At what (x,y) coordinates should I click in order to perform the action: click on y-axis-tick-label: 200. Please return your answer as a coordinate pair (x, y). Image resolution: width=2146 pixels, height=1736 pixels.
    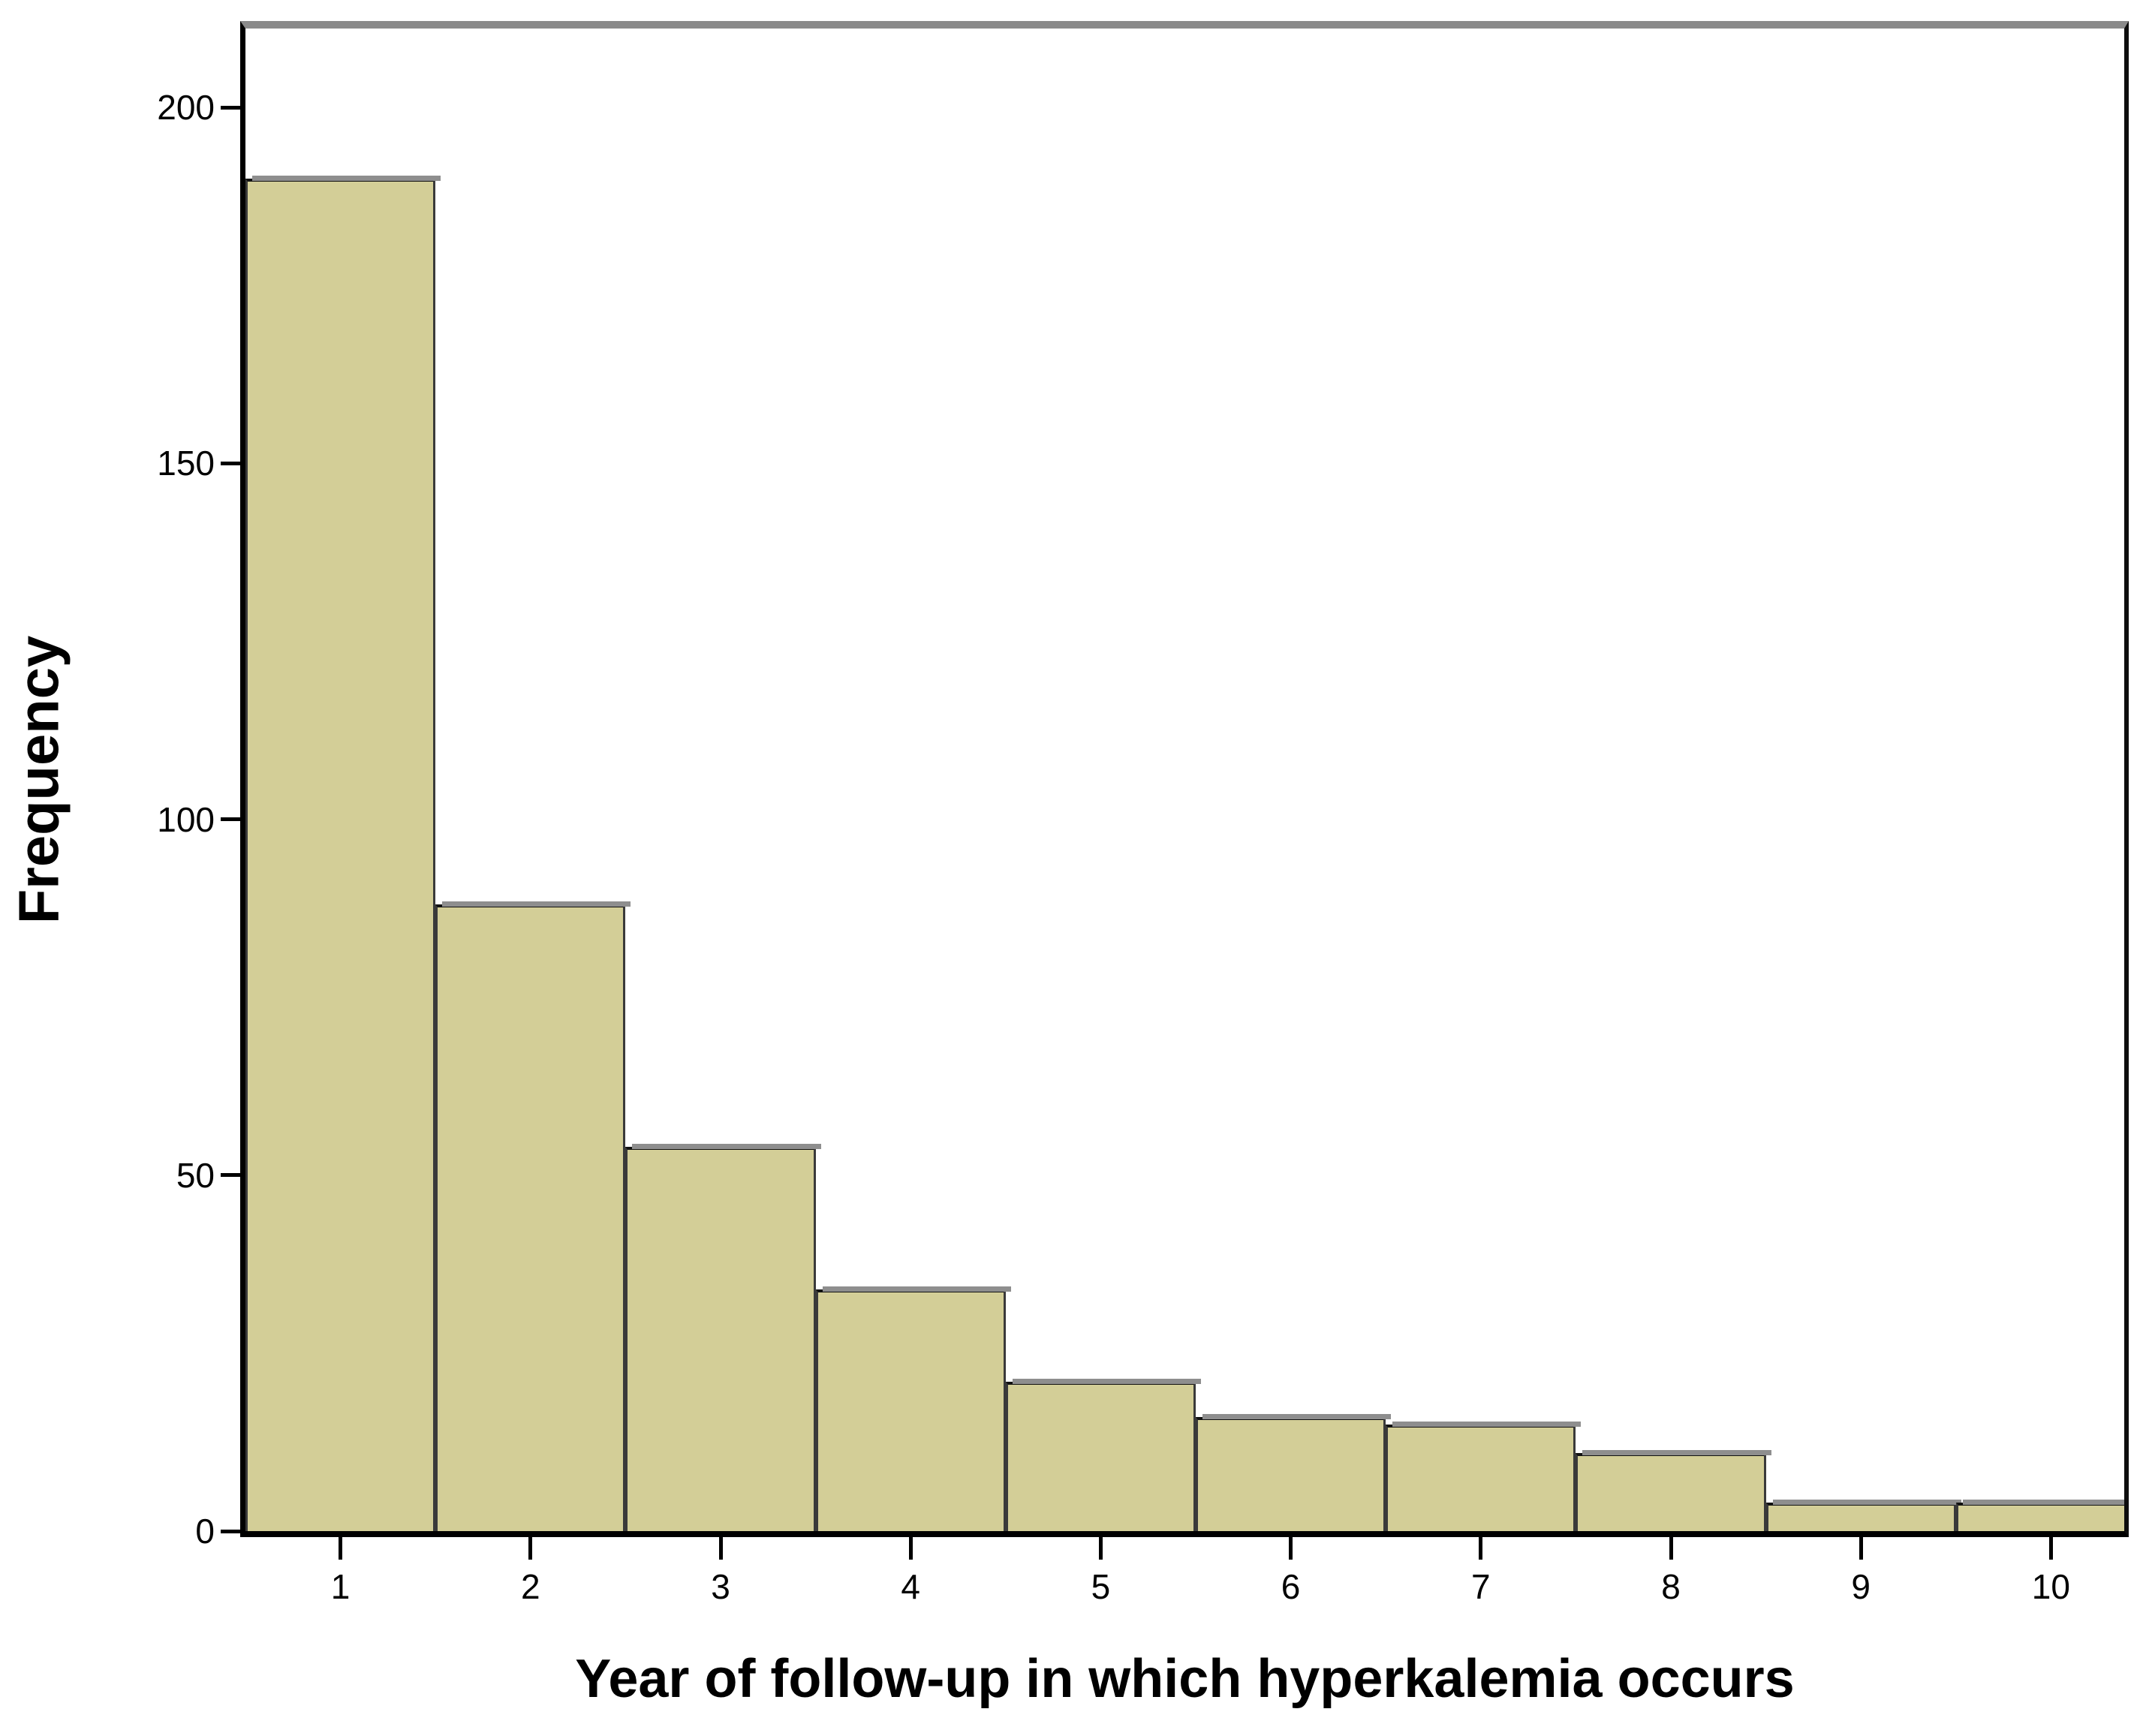
    Looking at the image, I should click on (186, 107).